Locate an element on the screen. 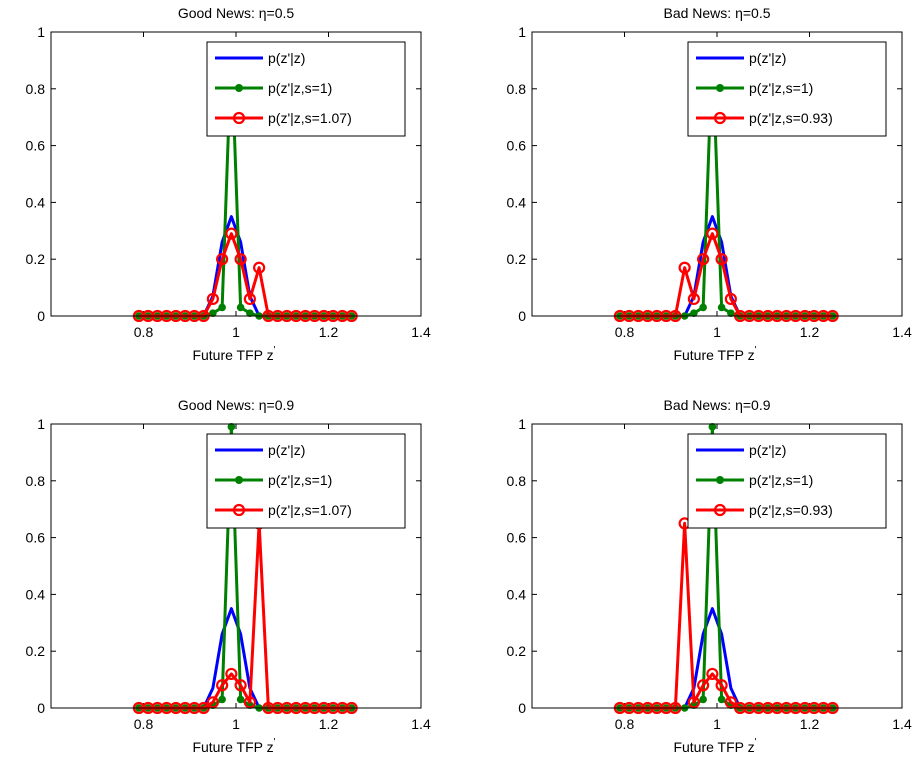  legend: p(z'|z) p(z'|z,s=1) p(z'|z,s=1.07) is located at coordinates (306, 481).